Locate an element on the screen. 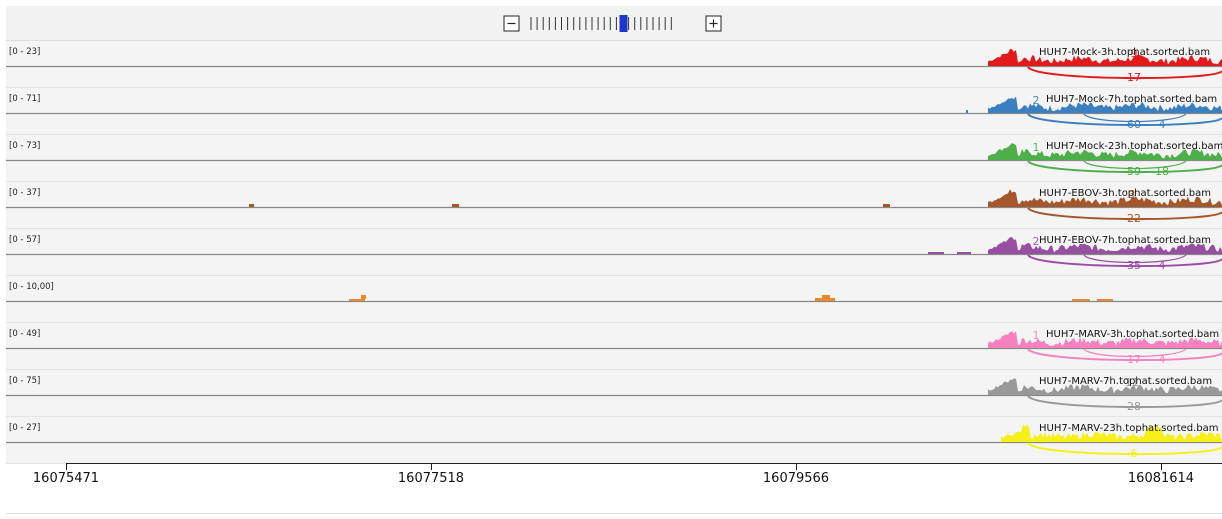 The height and width of the screenshot is (519, 1222). coverage-plot: 60 4 2 is located at coordinates (614, 112).